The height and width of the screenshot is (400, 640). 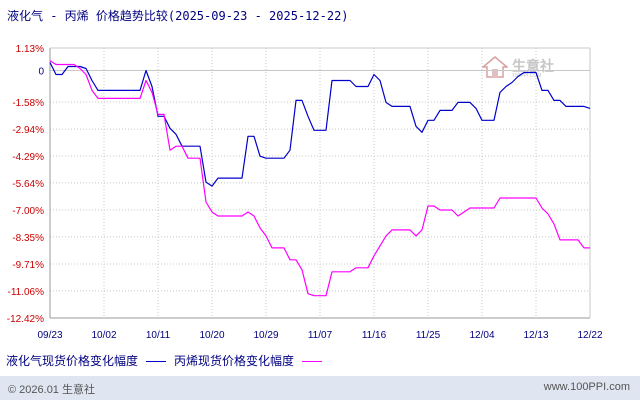 What do you see at coordinates (586, 387) in the screenshot?
I see `footer-url: www.100PPI.com` at bounding box center [586, 387].